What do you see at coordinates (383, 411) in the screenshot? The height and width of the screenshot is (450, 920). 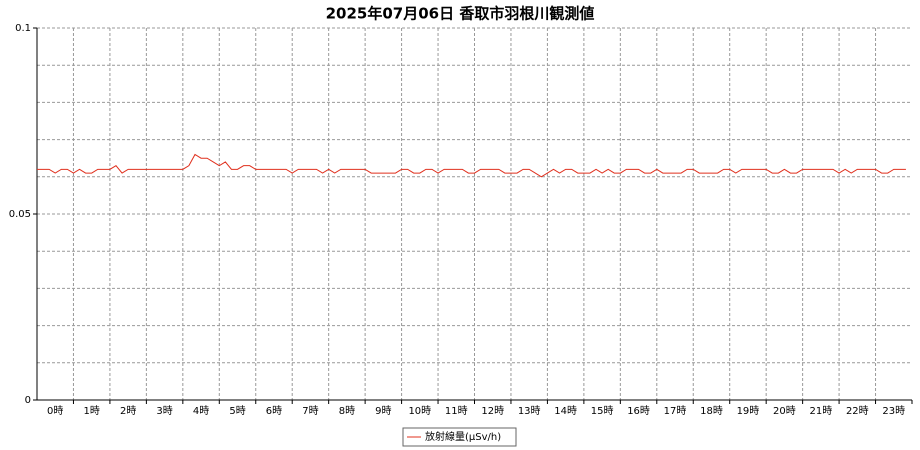 I see `x-tick-label: 9時` at bounding box center [383, 411].